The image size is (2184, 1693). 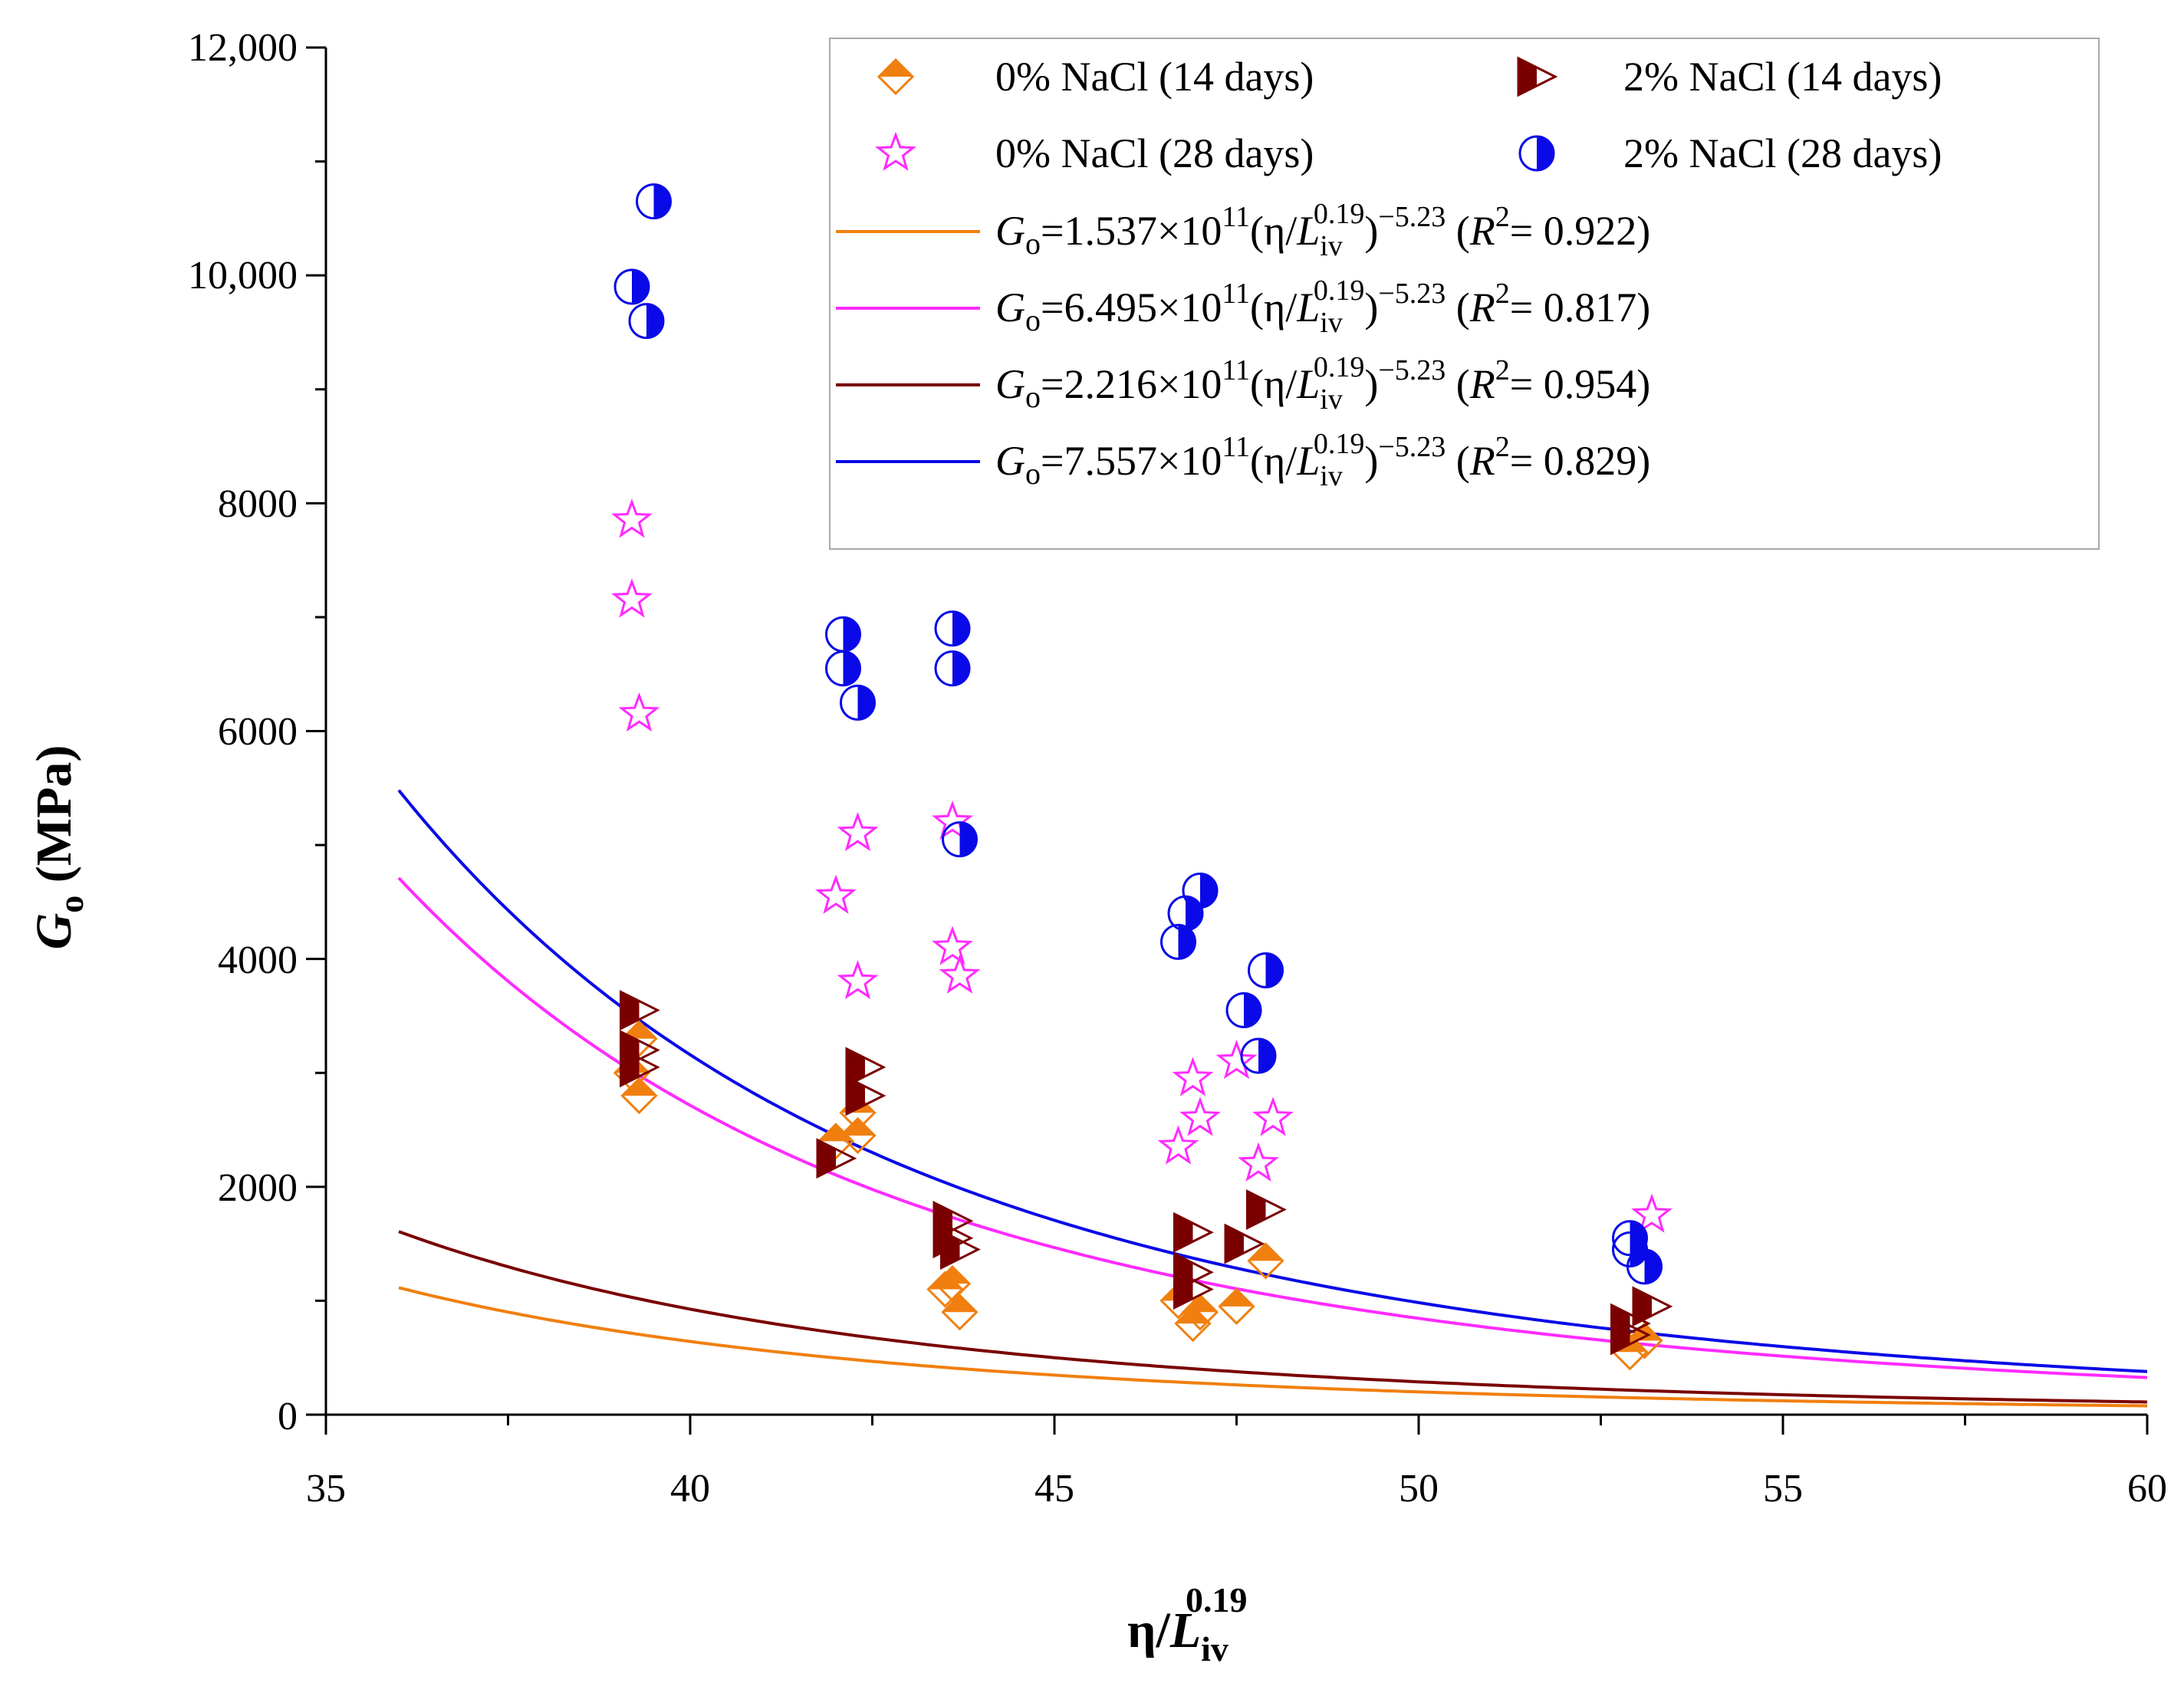 What do you see at coordinates (2147, 1489) in the screenshot?
I see `x-tick-label: 60` at bounding box center [2147, 1489].